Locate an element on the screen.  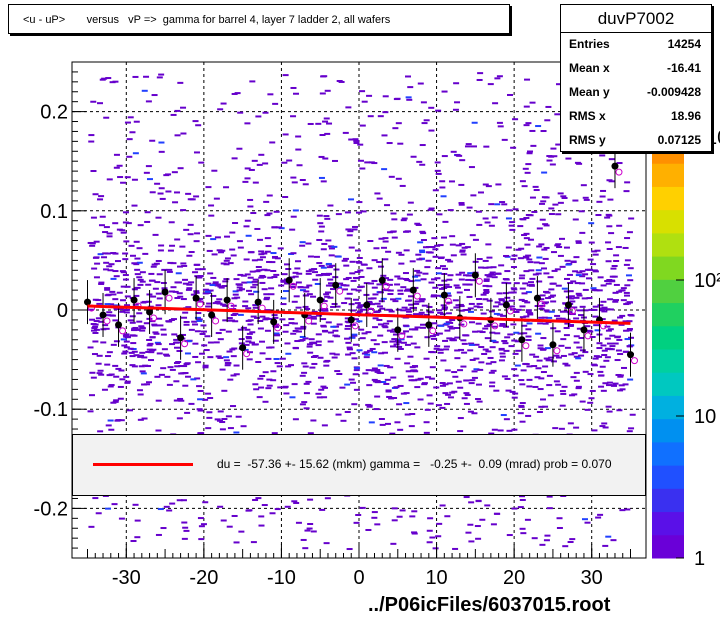
profile-point is located at coordinates (134, 300).